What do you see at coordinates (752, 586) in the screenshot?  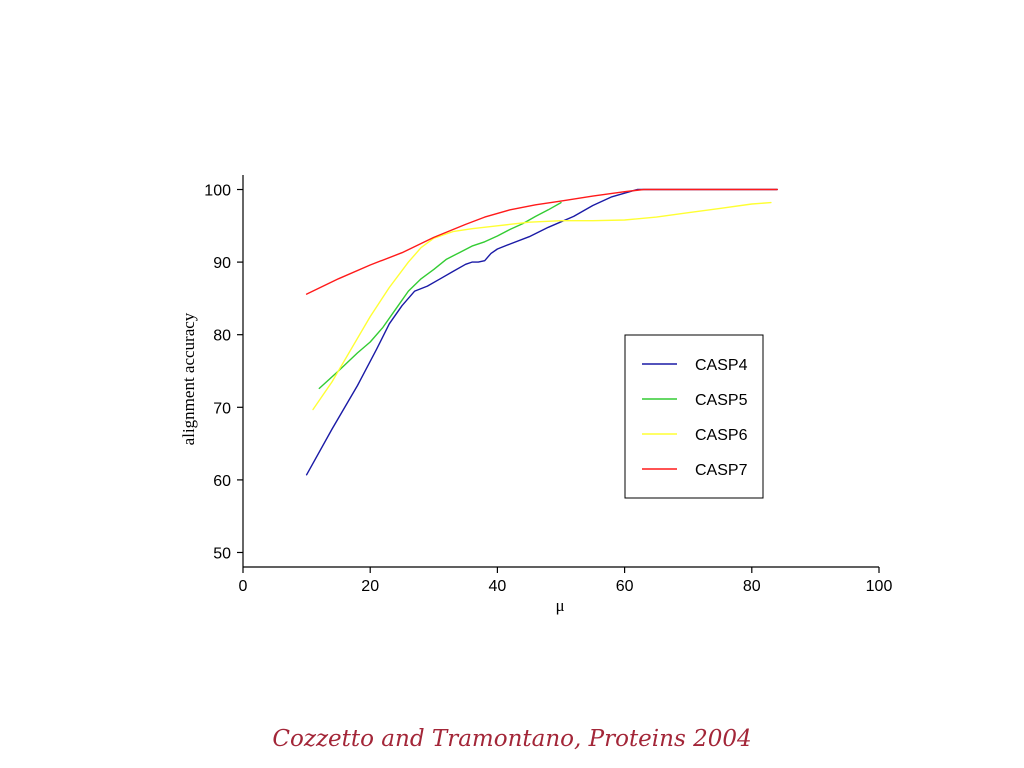 I see `x-tick-label: 80` at bounding box center [752, 586].